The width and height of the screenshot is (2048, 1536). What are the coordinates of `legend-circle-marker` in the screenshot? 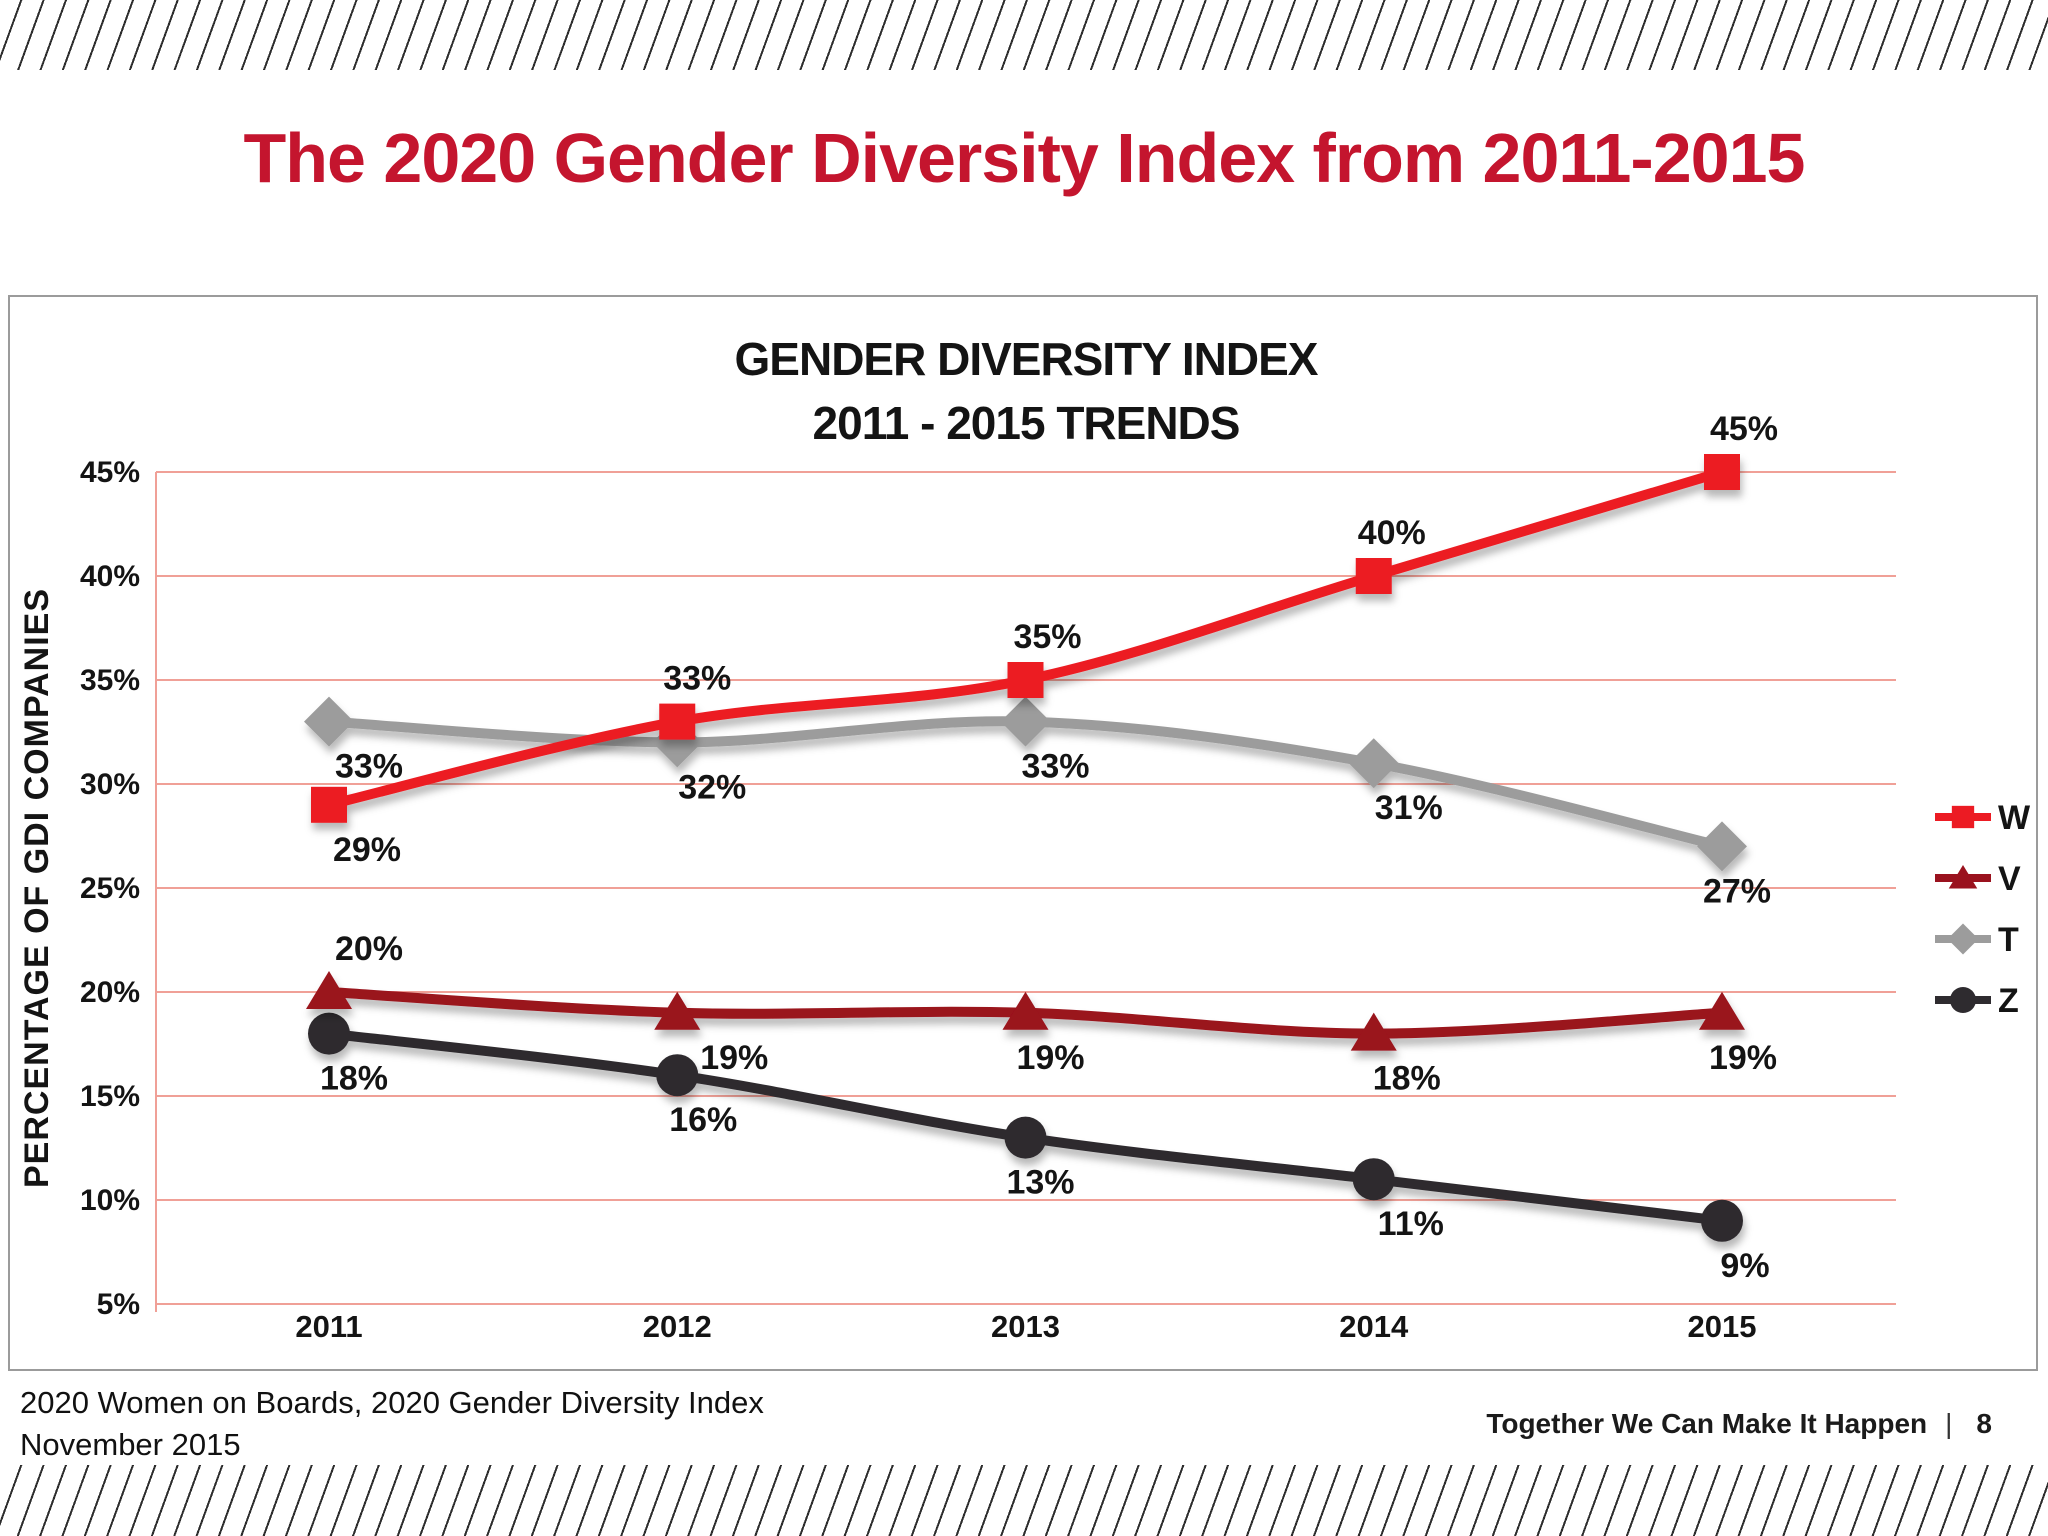 It's located at (1963, 1000).